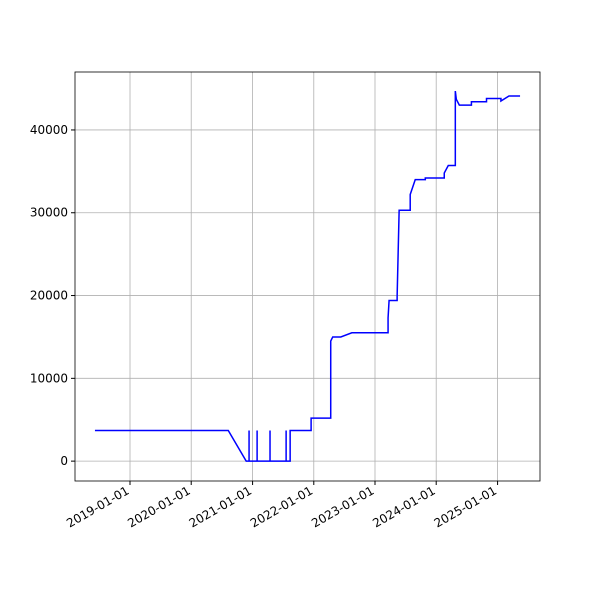 Image resolution: width=600 pixels, height=604 pixels. I want to click on y-tick-label: 20000, so click(49, 296).